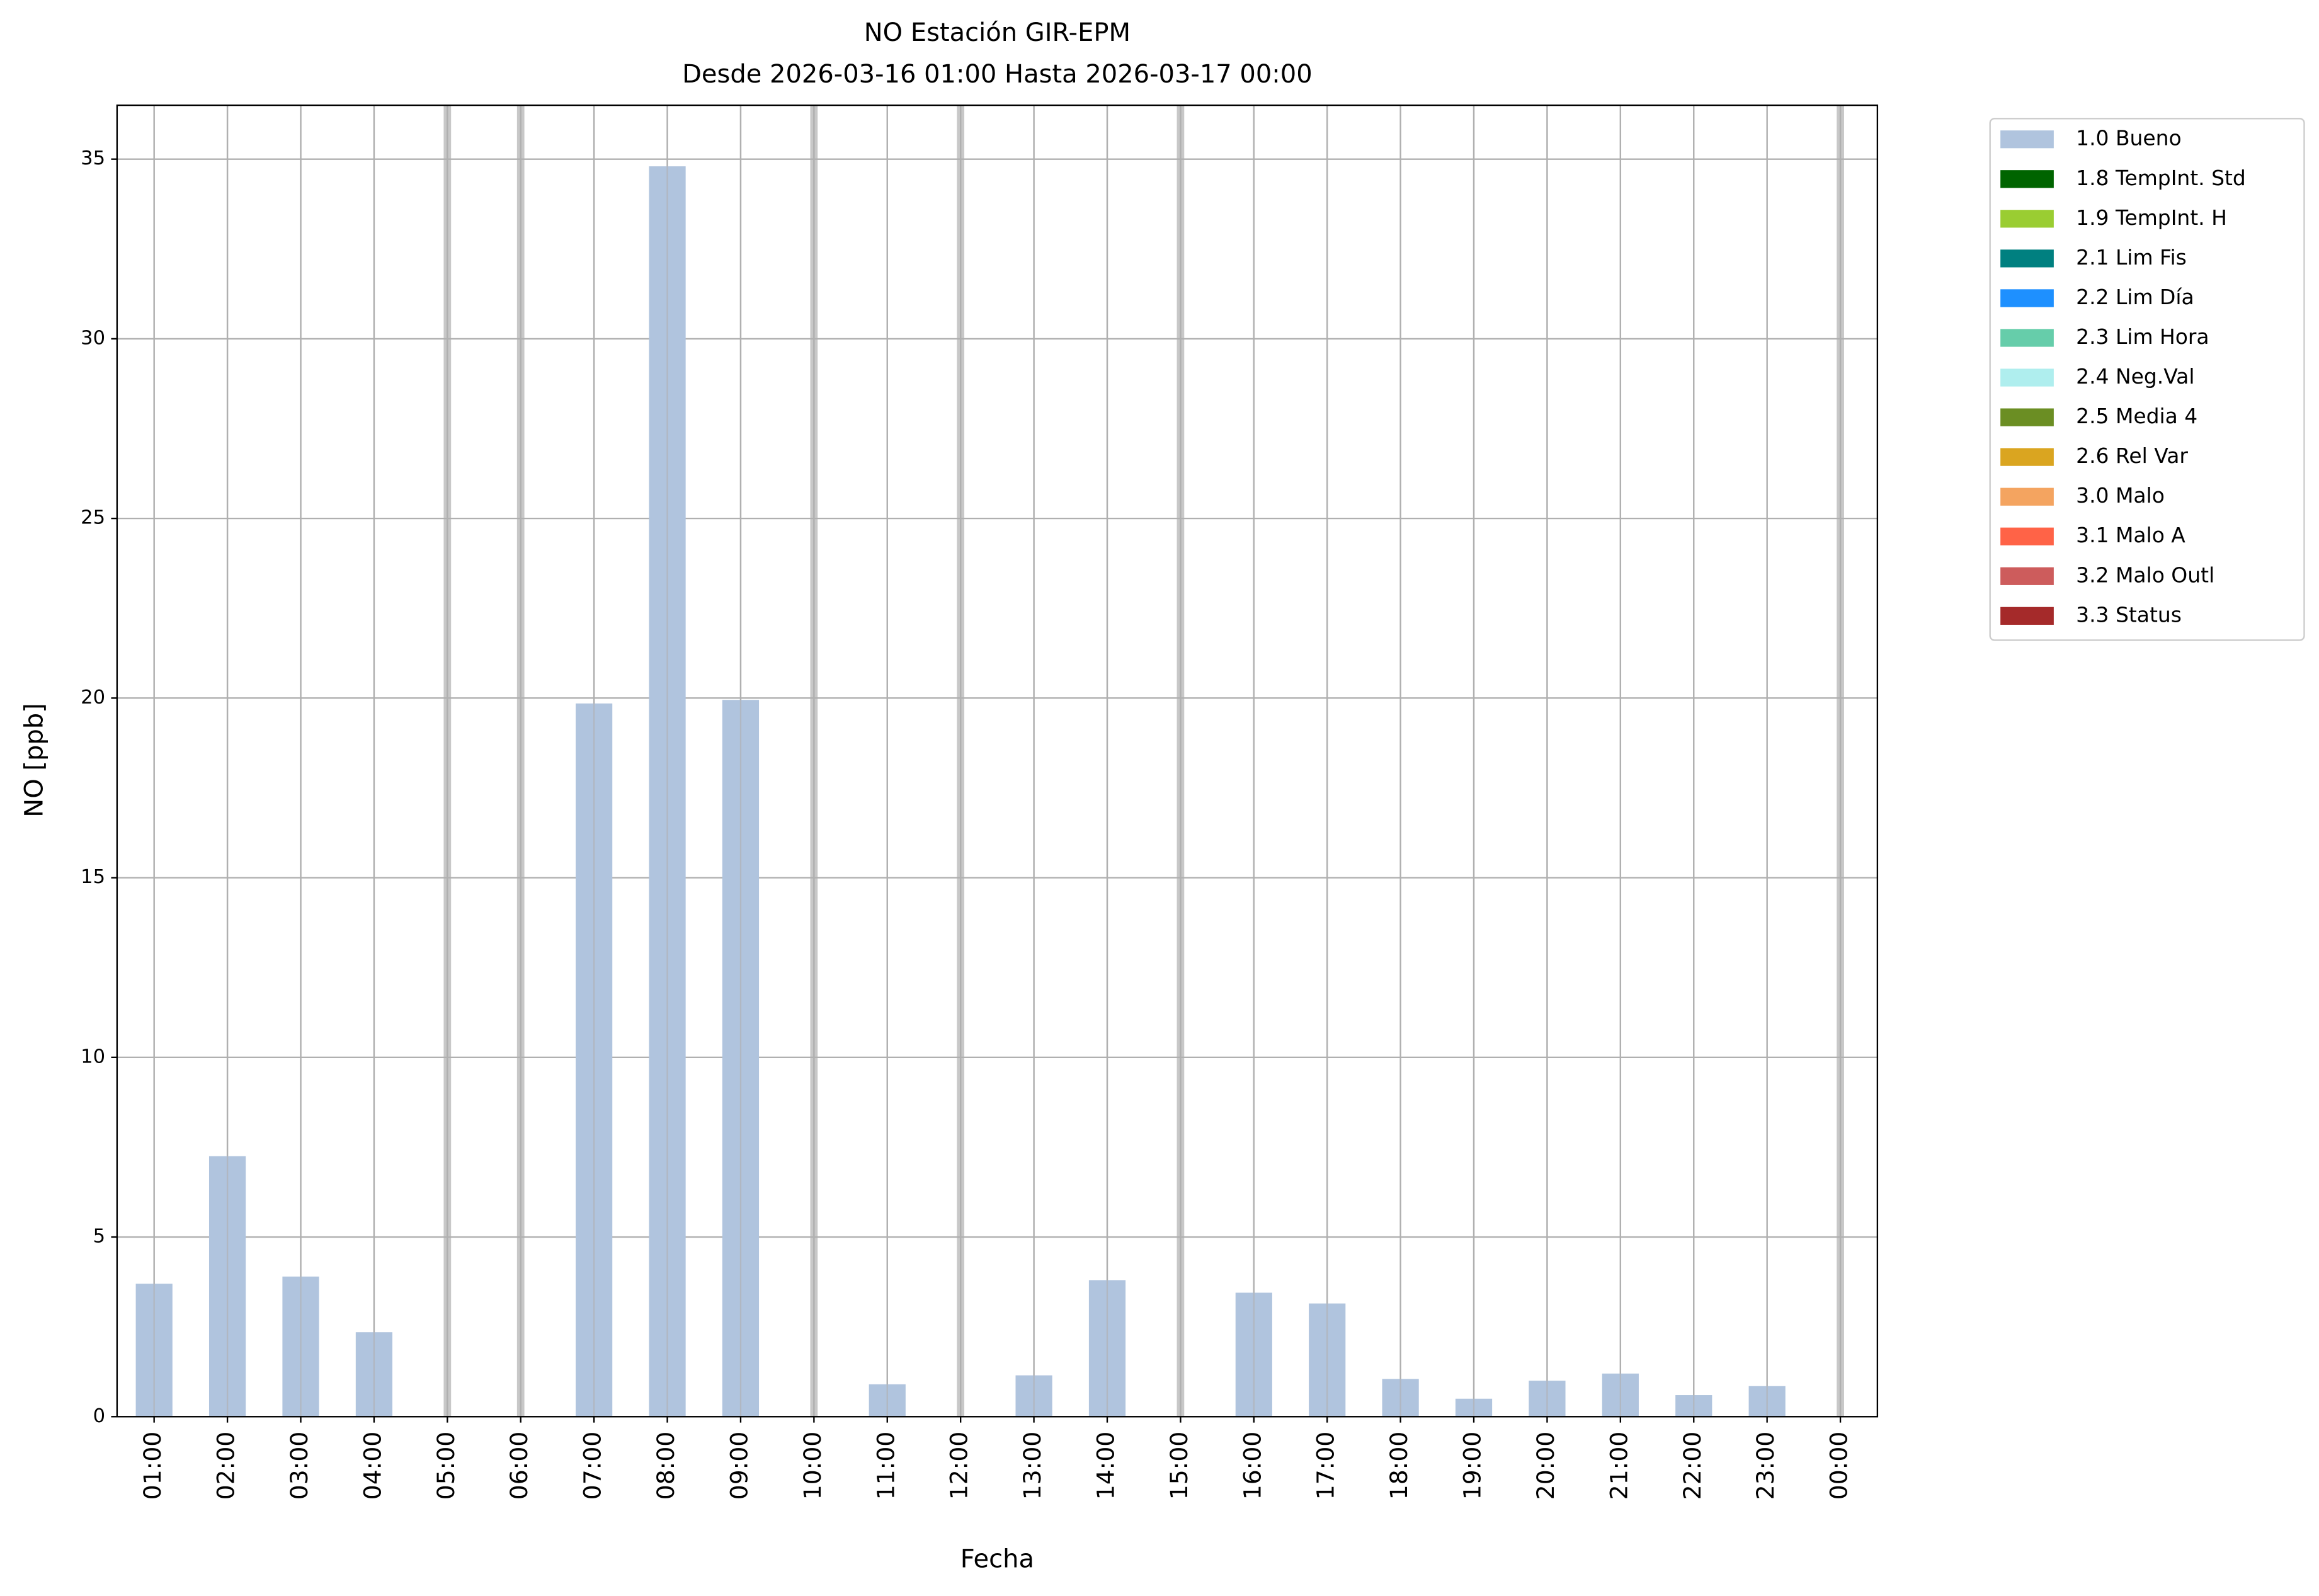 Image resolution: width=2319 pixels, height=1596 pixels. What do you see at coordinates (2120, 495) in the screenshot?
I see `legend-label: 3.0 Malo` at bounding box center [2120, 495].